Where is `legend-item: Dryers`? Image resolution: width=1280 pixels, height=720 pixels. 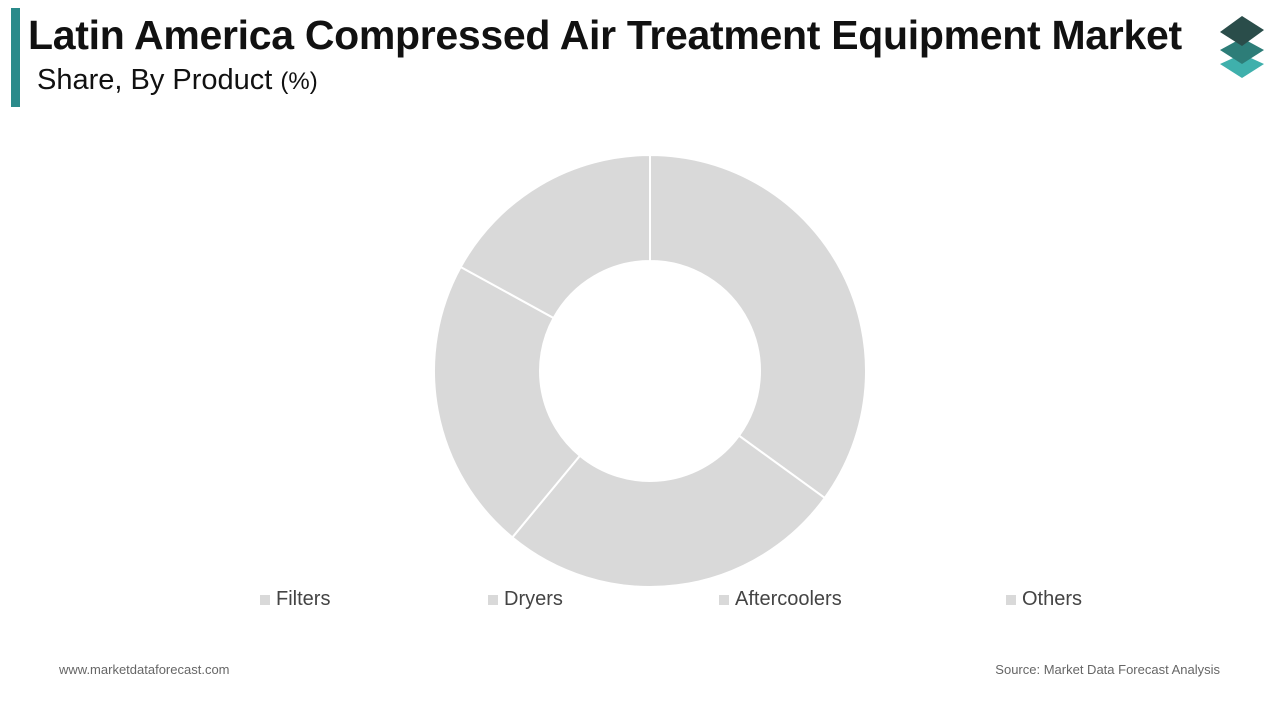 legend-item: Dryers is located at coordinates (525, 599).